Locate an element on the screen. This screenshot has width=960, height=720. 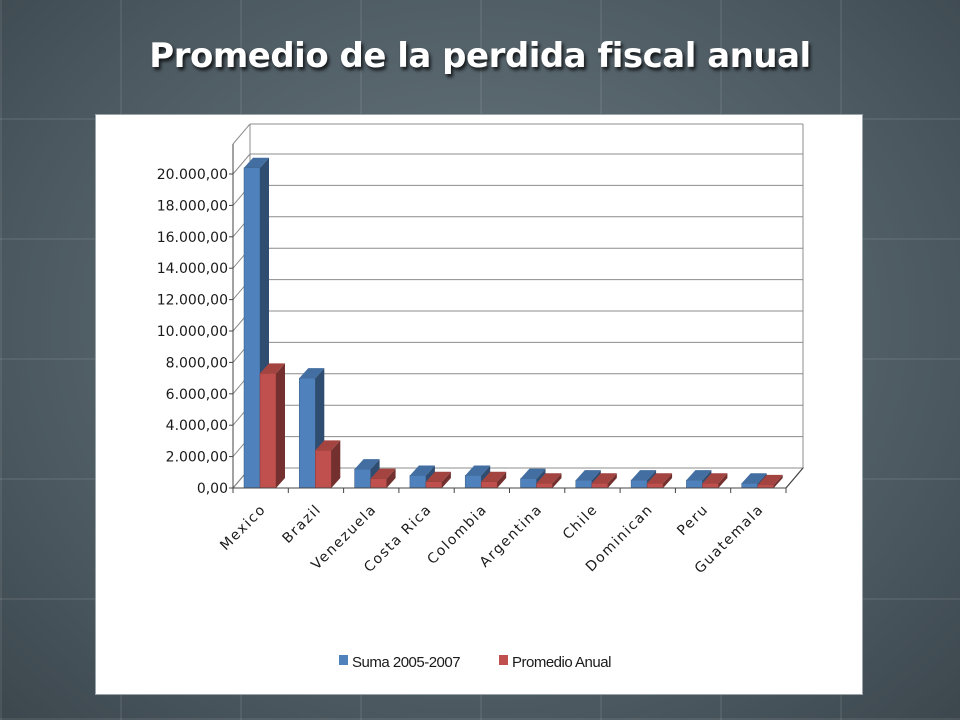
y-tick-label: 18.000,00 is located at coordinates (192, 206).